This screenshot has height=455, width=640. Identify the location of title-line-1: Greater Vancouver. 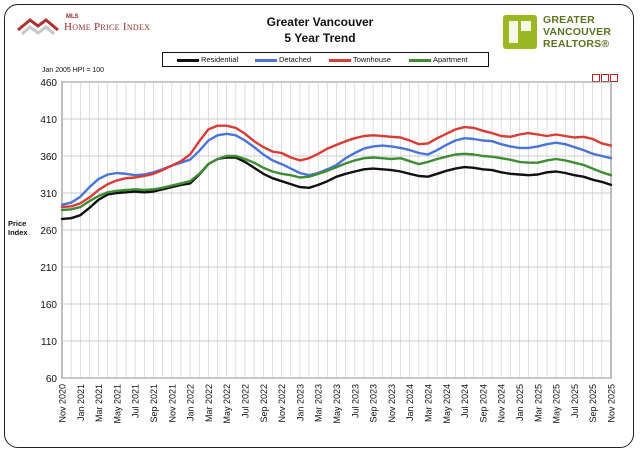
(320, 22).